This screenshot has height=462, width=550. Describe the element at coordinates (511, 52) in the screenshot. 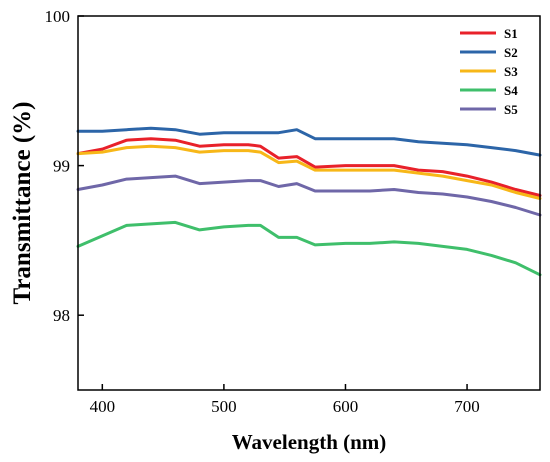

I see `legend-label-s2: S2` at that location.